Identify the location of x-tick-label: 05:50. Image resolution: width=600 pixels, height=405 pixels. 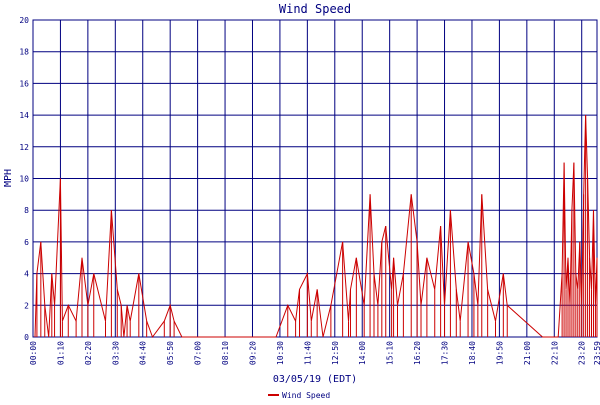
(170, 353).